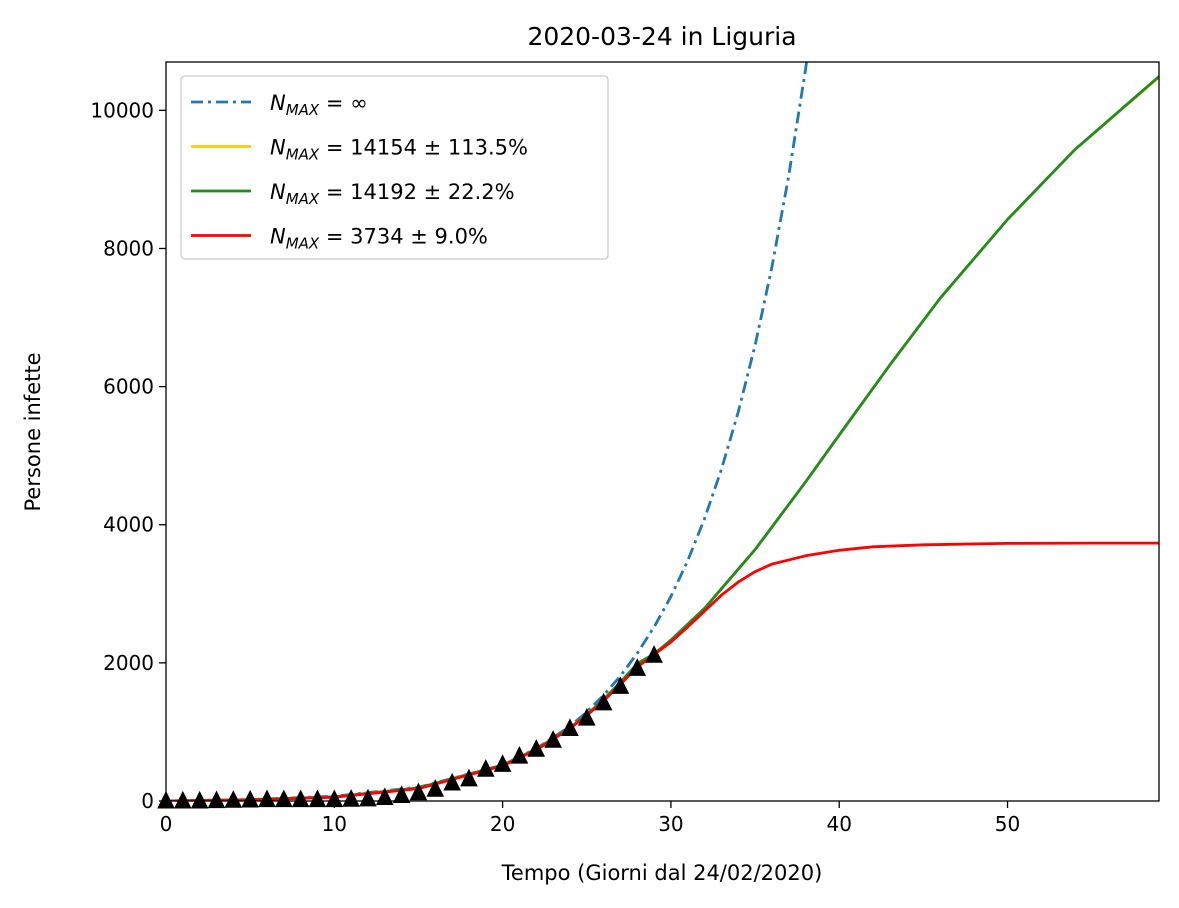 This screenshot has height=908, width=1179. What do you see at coordinates (838, 824) in the screenshot?
I see `x-tick-label: 40` at bounding box center [838, 824].